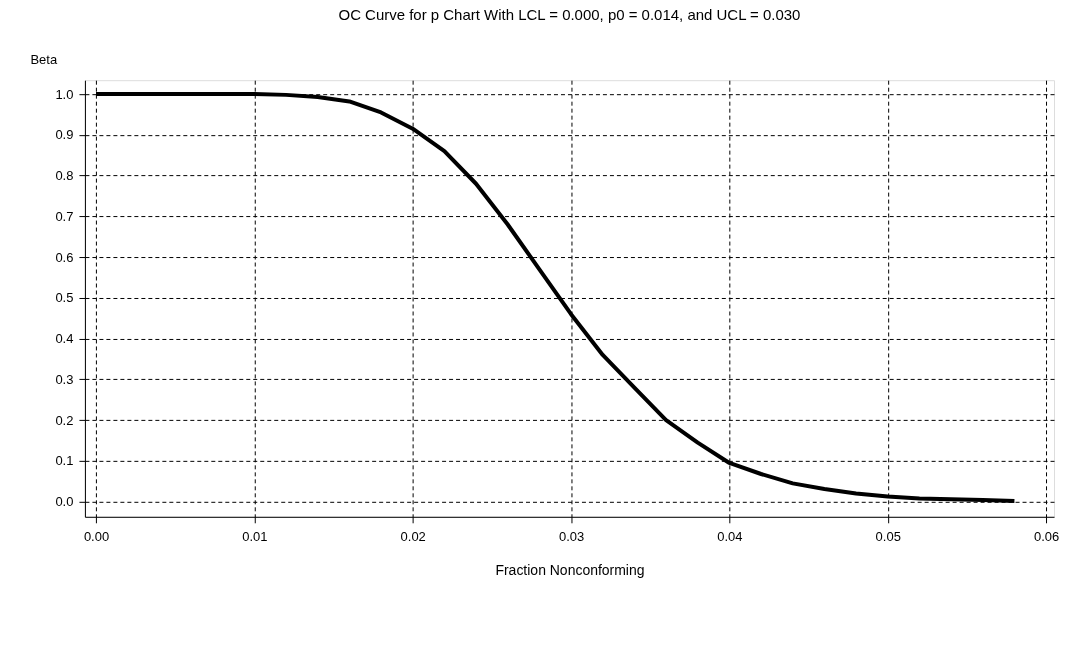 This screenshot has width=1071, height=672. What do you see at coordinates (64, 257) in the screenshot?
I see `y-tick-label: 0.6` at bounding box center [64, 257].